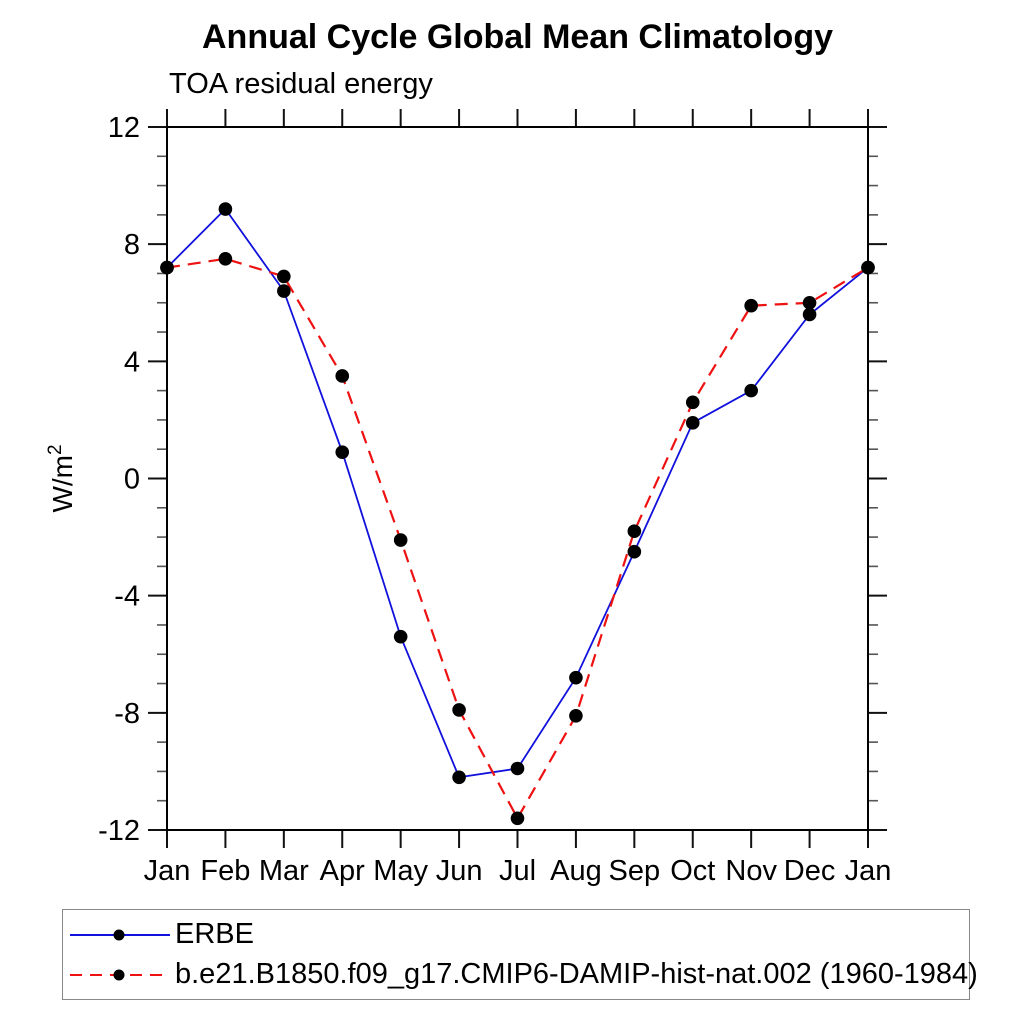 The height and width of the screenshot is (1024, 1024). I want to click on y-tick-label: -8, so click(127, 714).